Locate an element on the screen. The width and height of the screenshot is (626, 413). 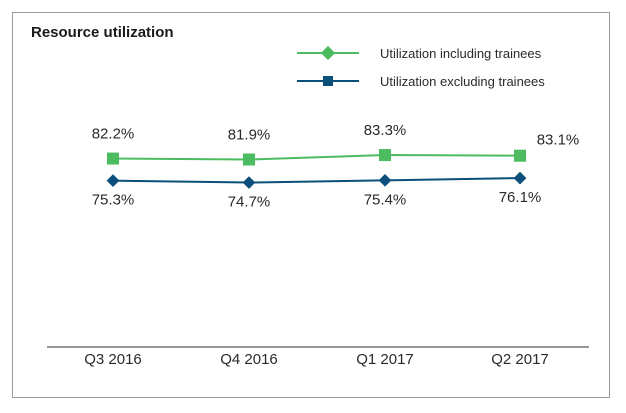
data-label: 74.7% is located at coordinates (249, 202).